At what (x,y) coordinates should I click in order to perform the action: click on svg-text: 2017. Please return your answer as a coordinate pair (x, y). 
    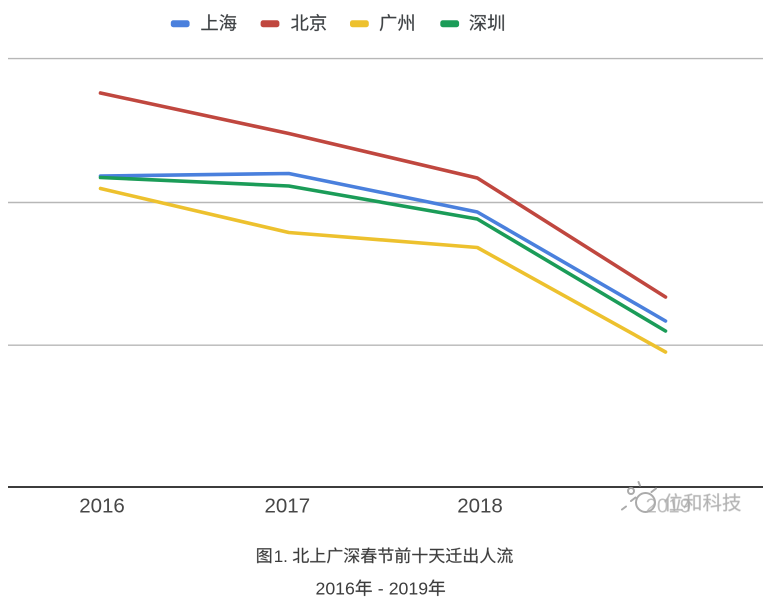
    Looking at the image, I should click on (287, 505).